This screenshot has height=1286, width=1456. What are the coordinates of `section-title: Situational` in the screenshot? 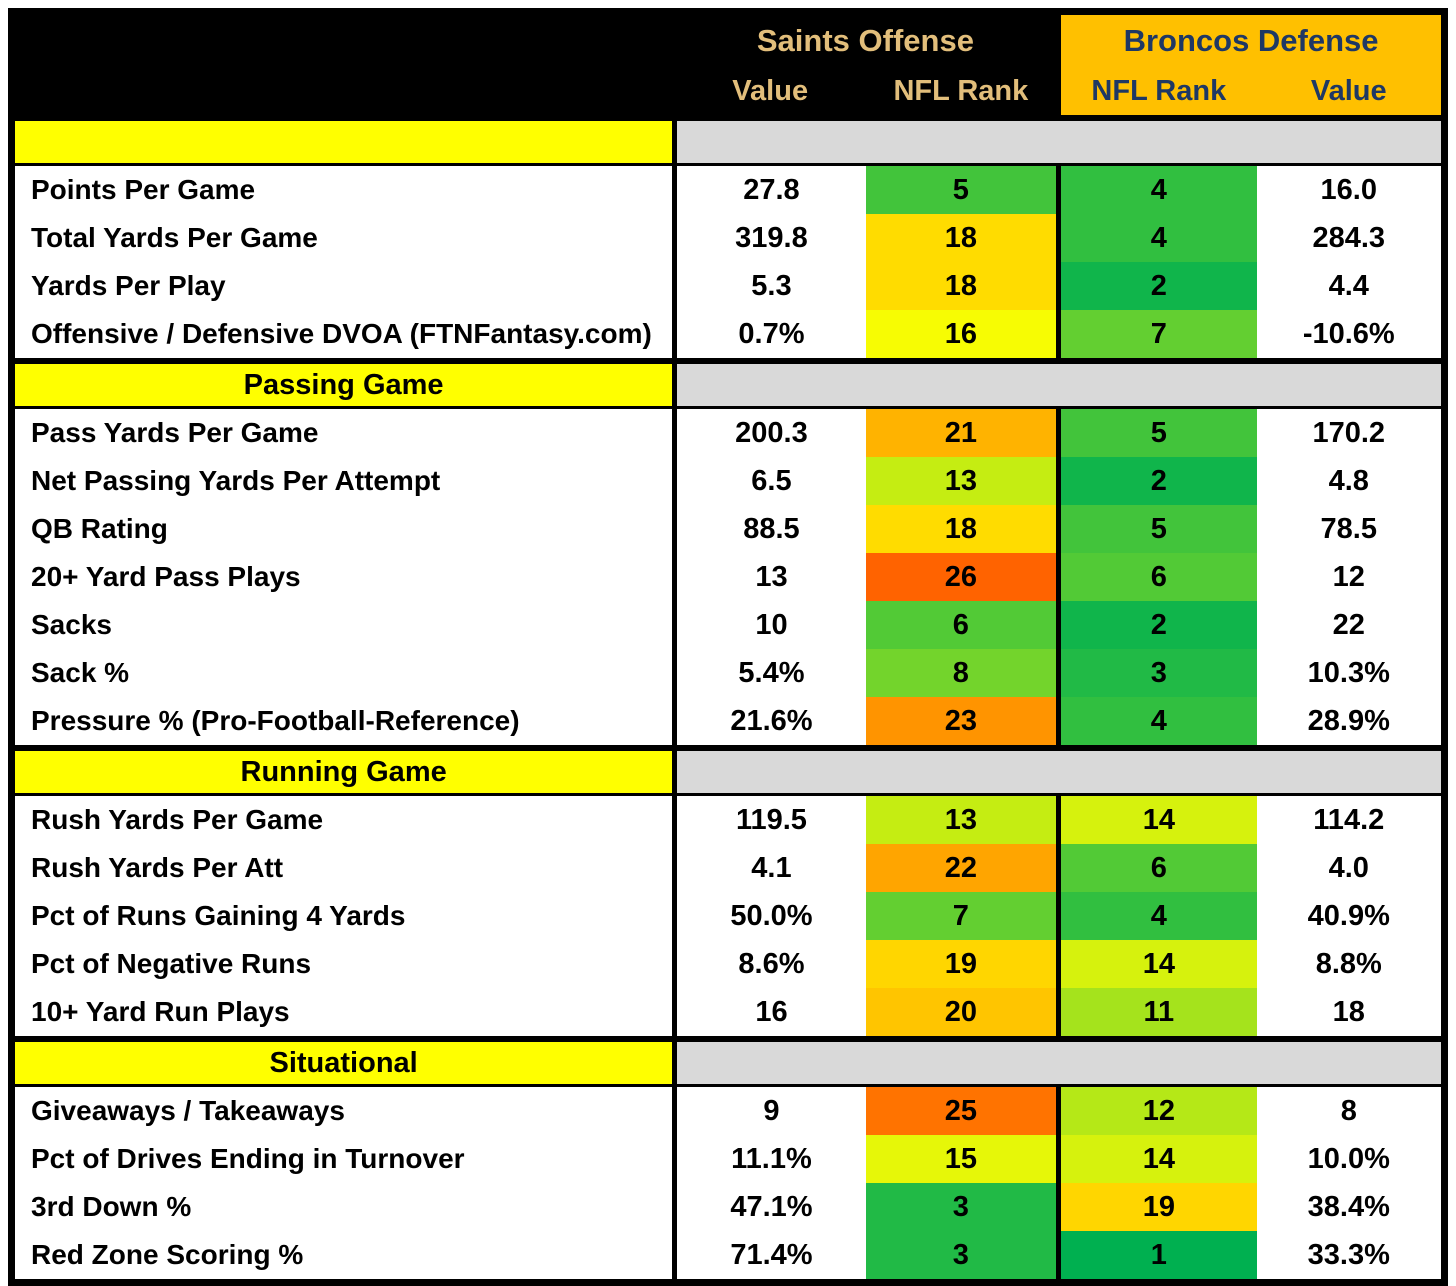 It's located at (344, 1061).